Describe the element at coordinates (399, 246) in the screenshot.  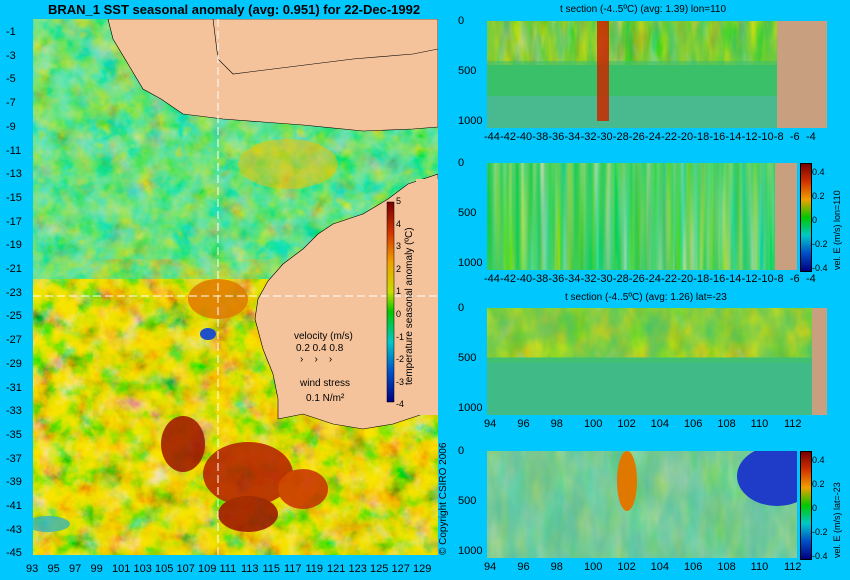
I see `sst-colorbar-tick: 3` at that location.